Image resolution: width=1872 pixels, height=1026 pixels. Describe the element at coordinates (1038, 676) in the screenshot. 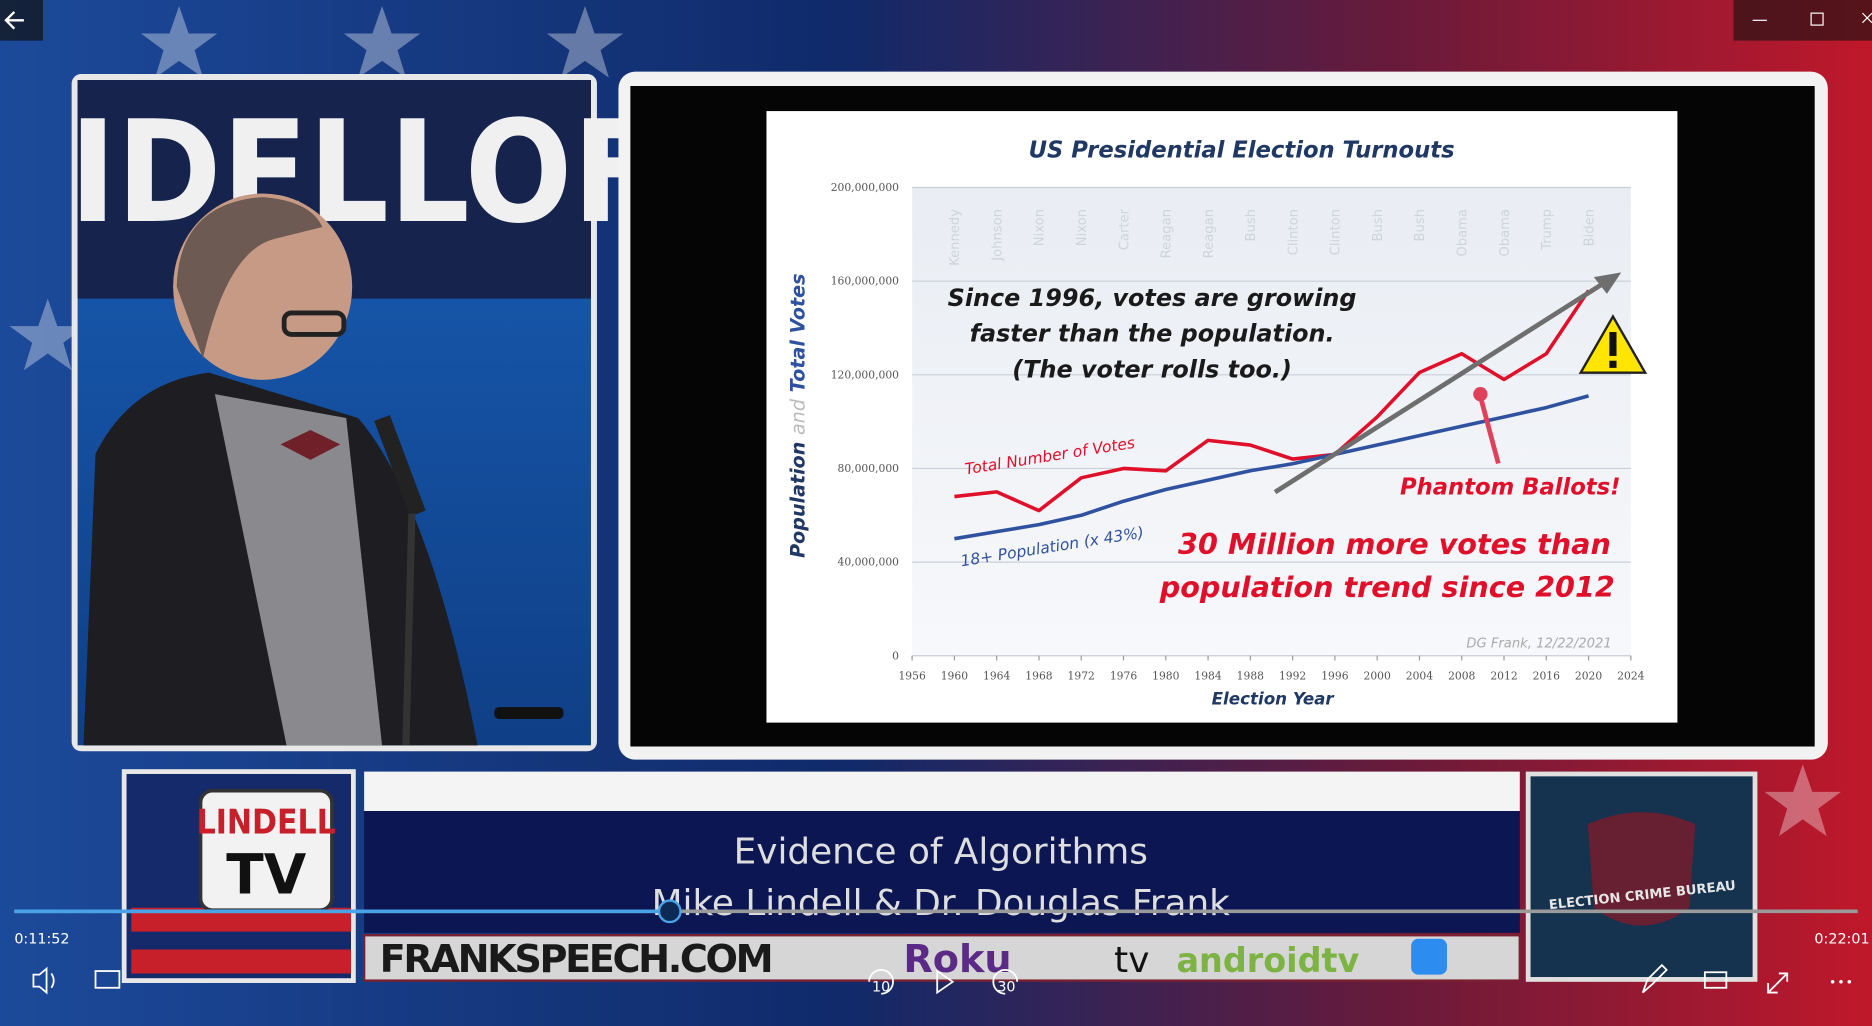

I see `x-tick-label: 1968` at that location.